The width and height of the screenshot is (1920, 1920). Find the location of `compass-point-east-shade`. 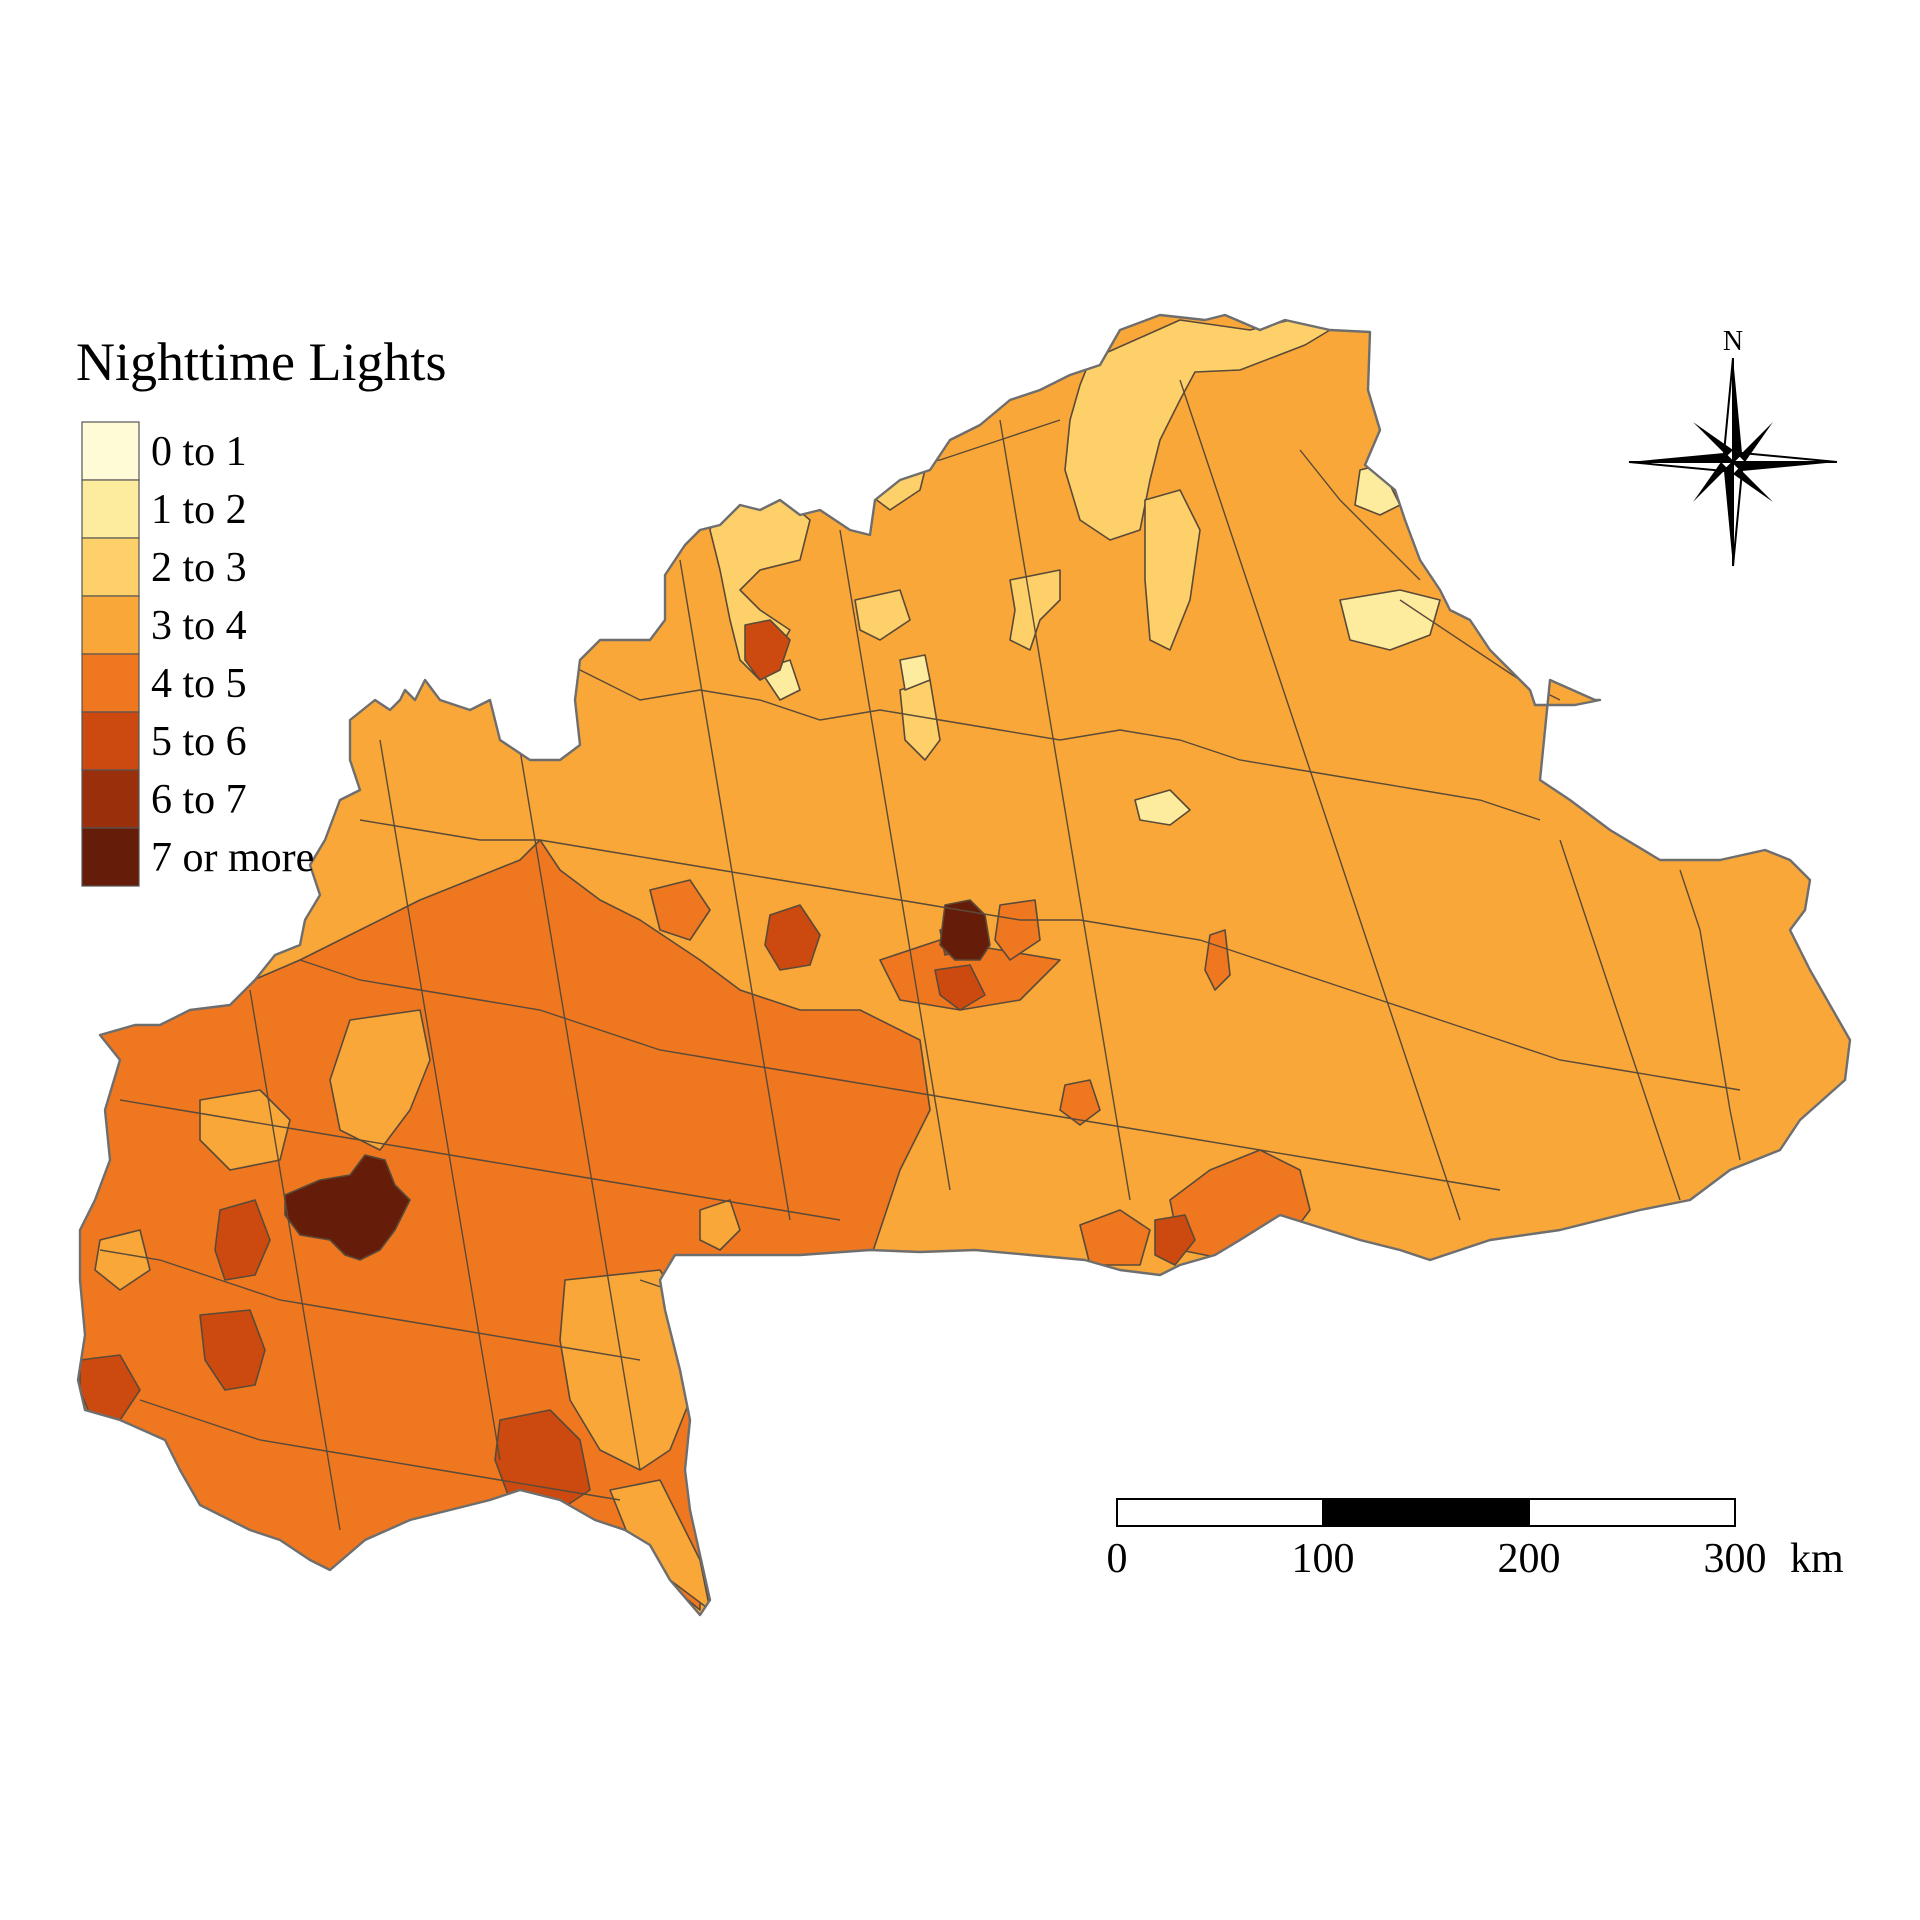

compass-point-east-shade is located at coordinates (1784, 457).